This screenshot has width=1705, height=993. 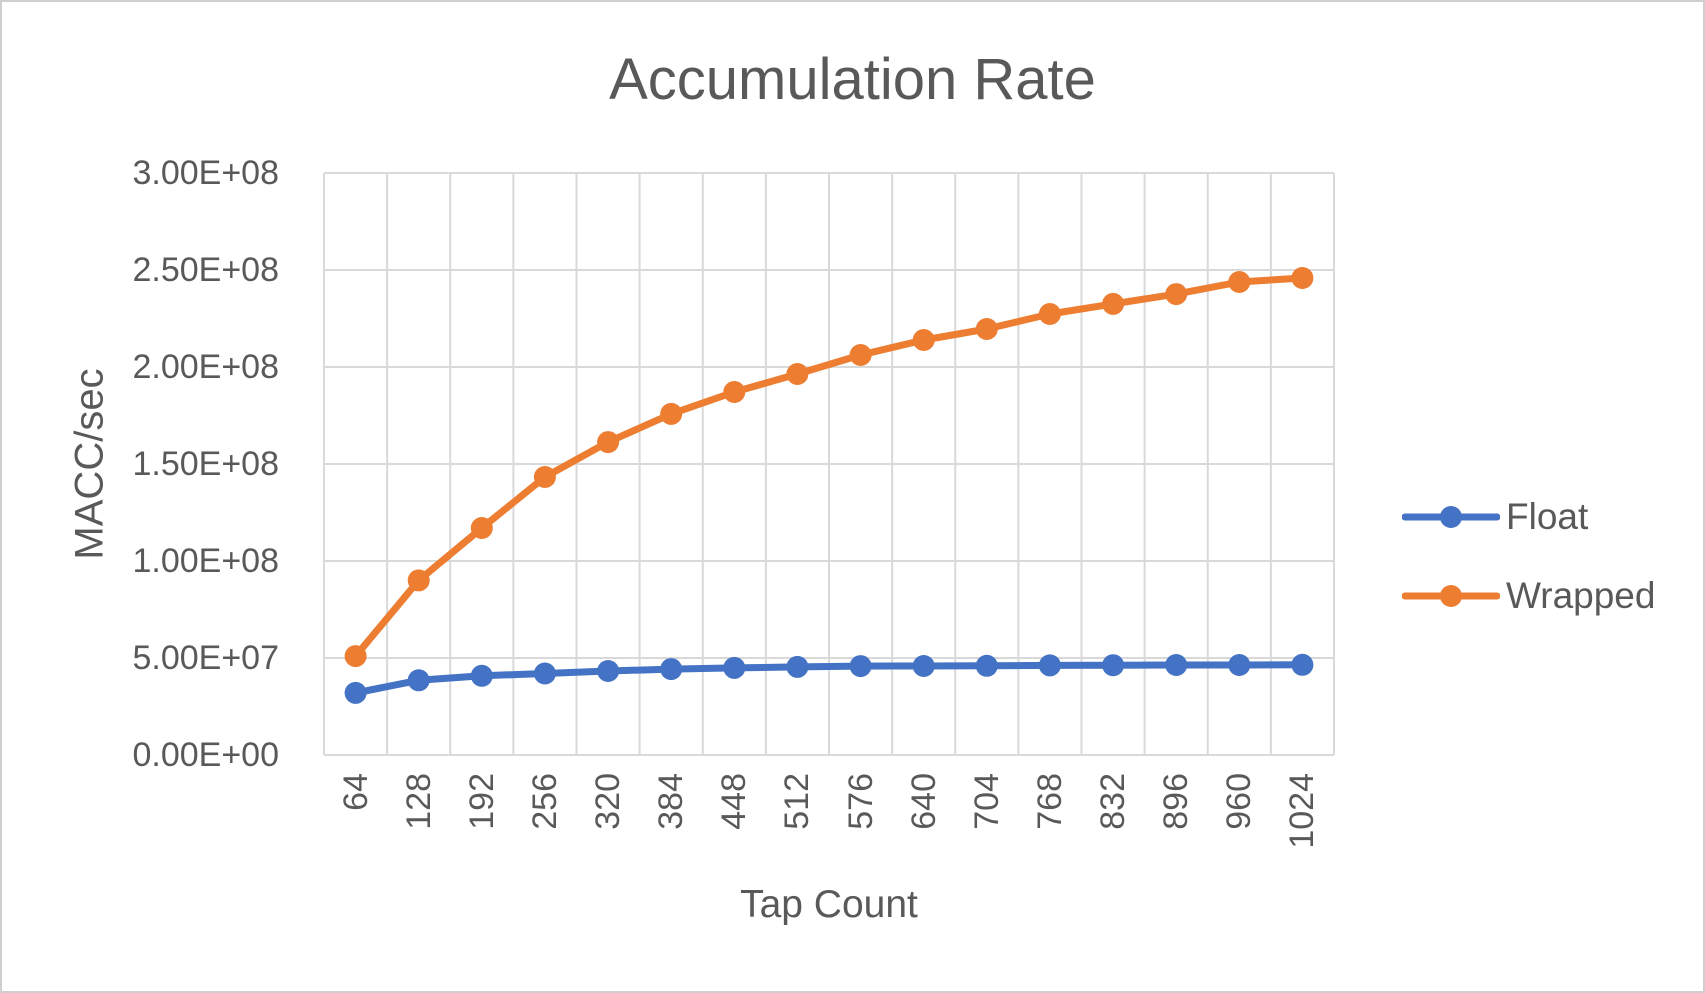 I want to click on y-tick-label: 3.00E+08, so click(x=205, y=173).